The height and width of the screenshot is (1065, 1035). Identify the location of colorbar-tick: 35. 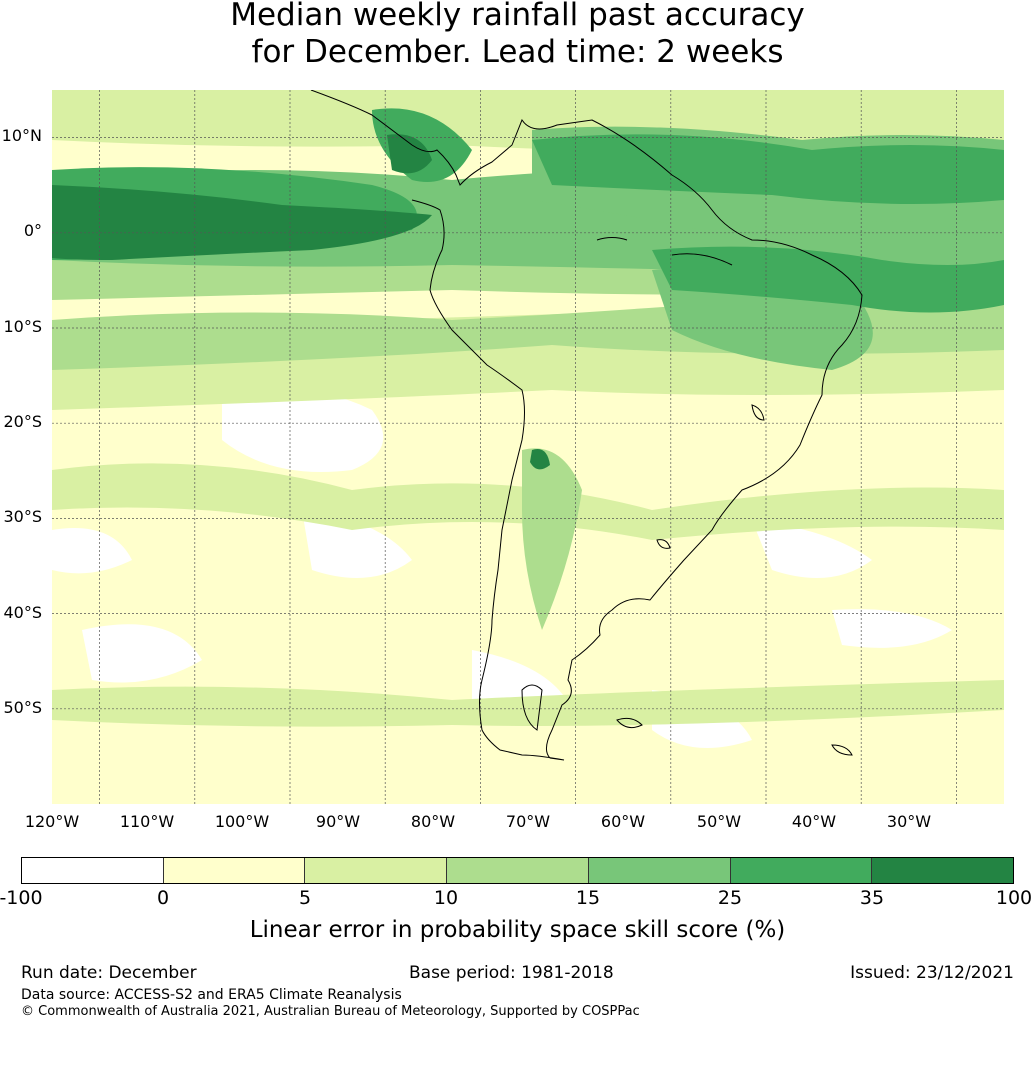
(872, 898).